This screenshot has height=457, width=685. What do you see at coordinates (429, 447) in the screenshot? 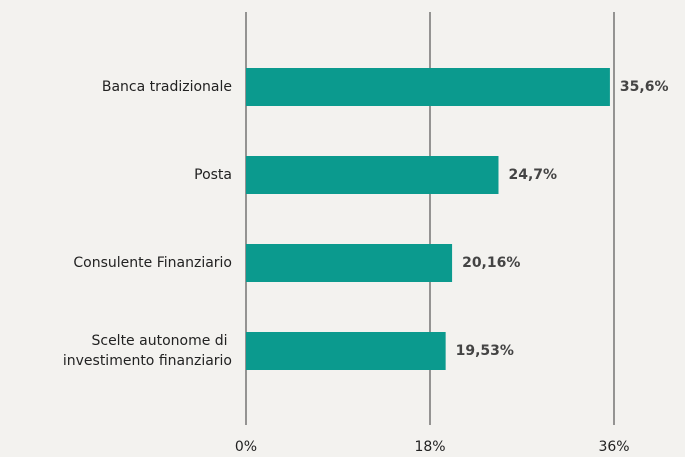
I see `x-tick-label: 18%` at bounding box center [429, 447].